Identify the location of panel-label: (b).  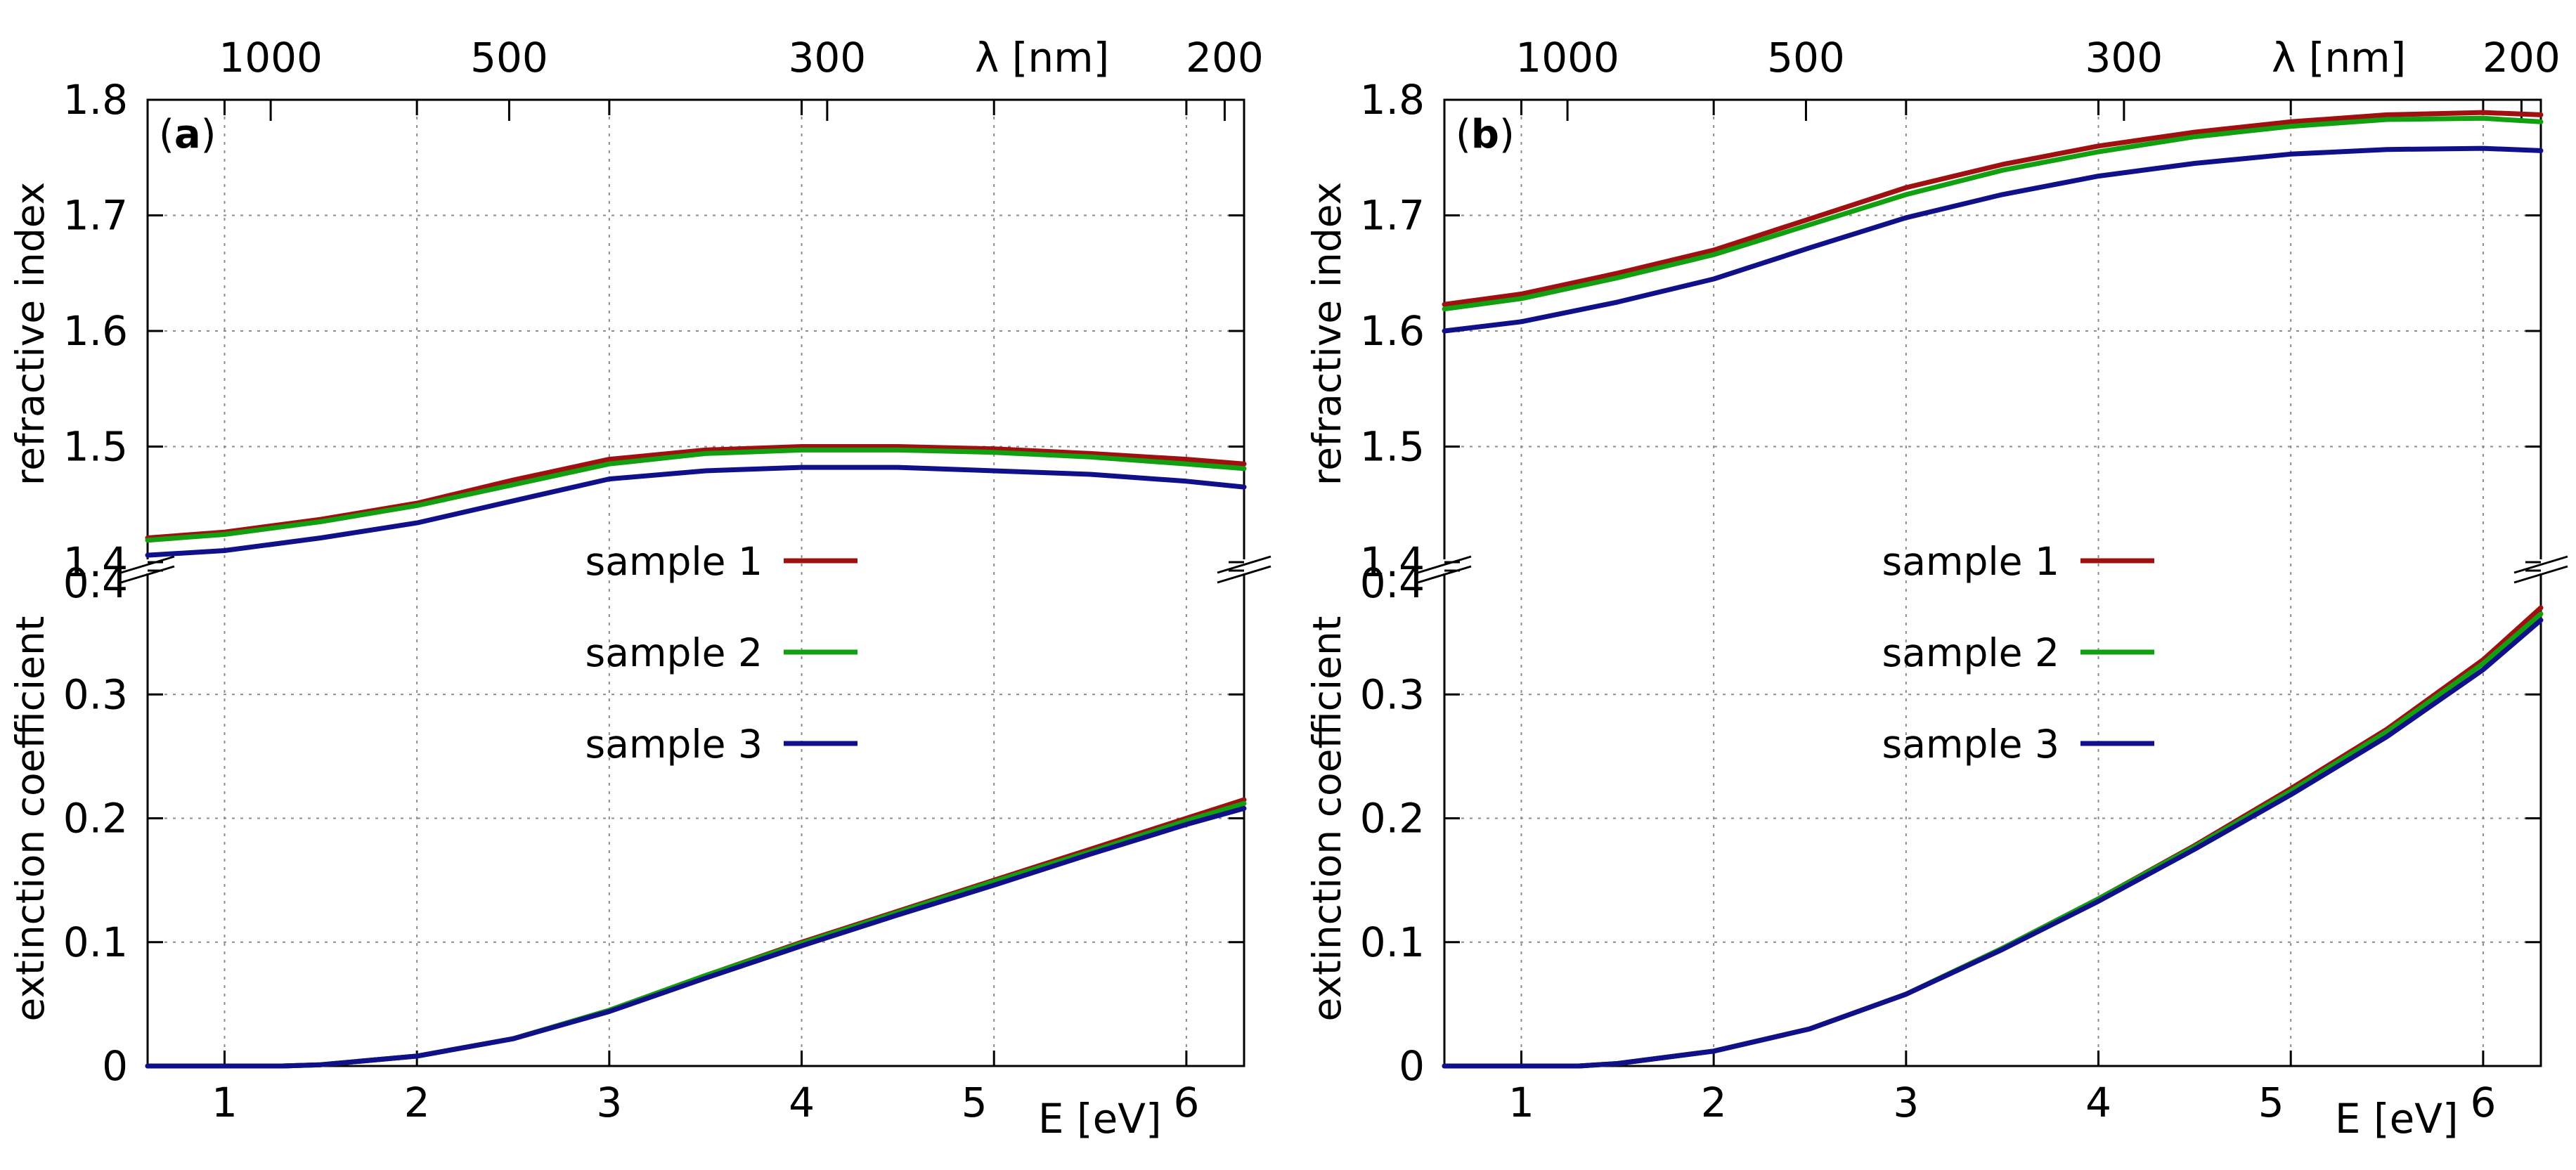
(1485, 134).